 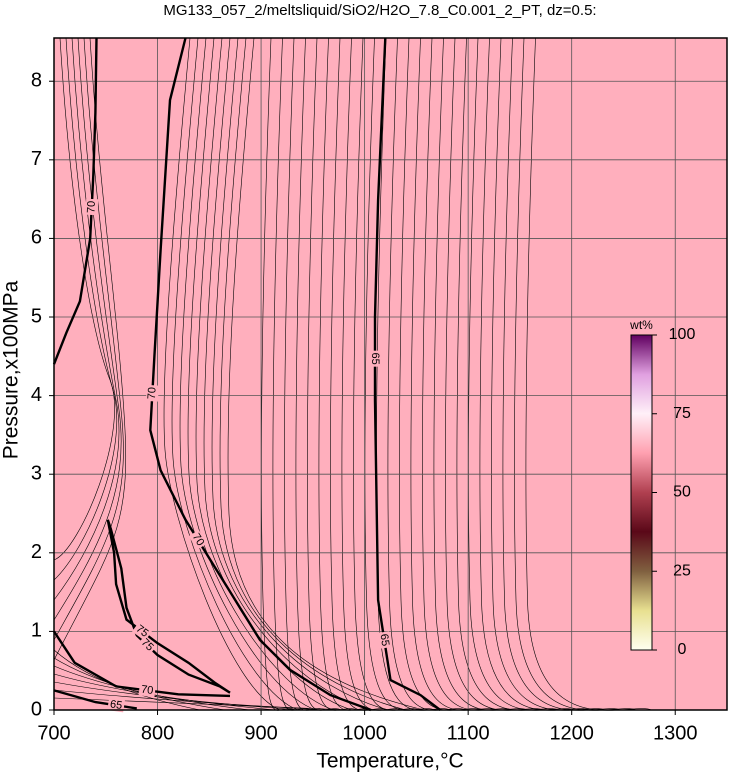 What do you see at coordinates (36, 709) in the screenshot?
I see `y-tick-label: 0` at bounding box center [36, 709].